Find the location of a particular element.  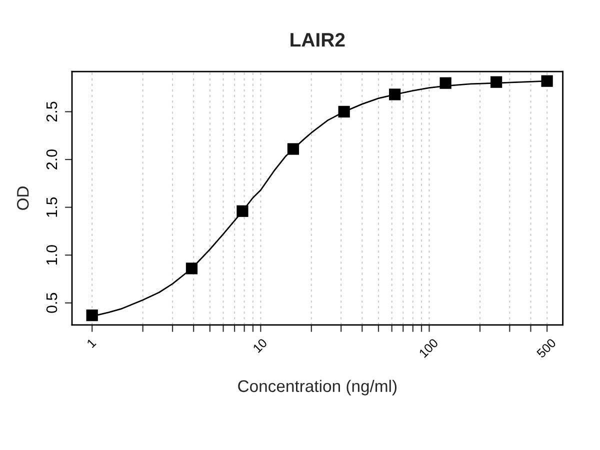

x-tick-label: 500 is located at coordinates (546, 348).